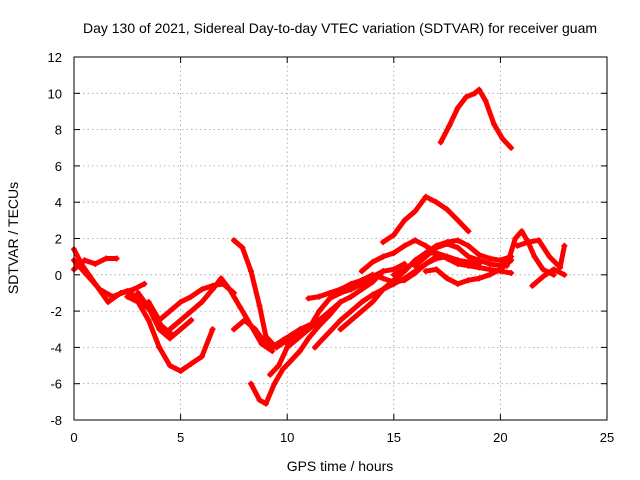  Describe the element at coordinates (55, 57) in the screenshot. I see `y-tick-label: 12` at that location.